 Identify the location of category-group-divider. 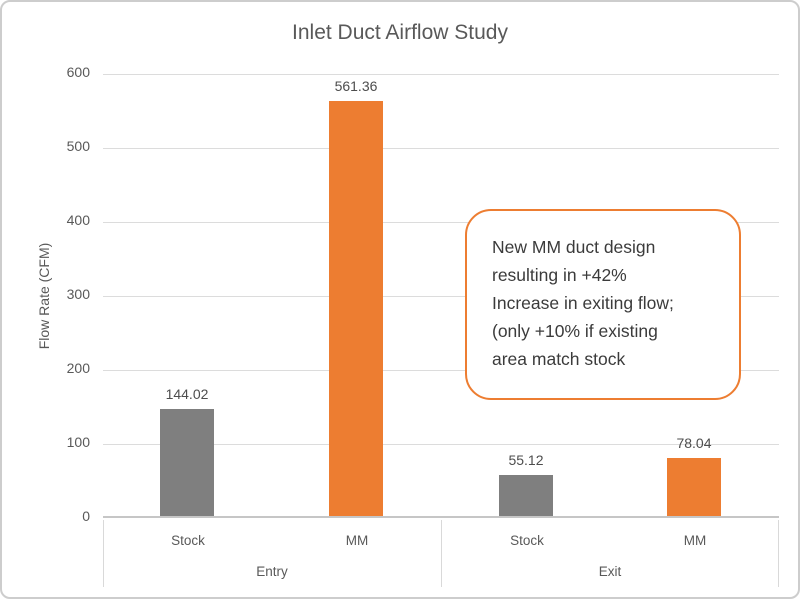
(441, 553).